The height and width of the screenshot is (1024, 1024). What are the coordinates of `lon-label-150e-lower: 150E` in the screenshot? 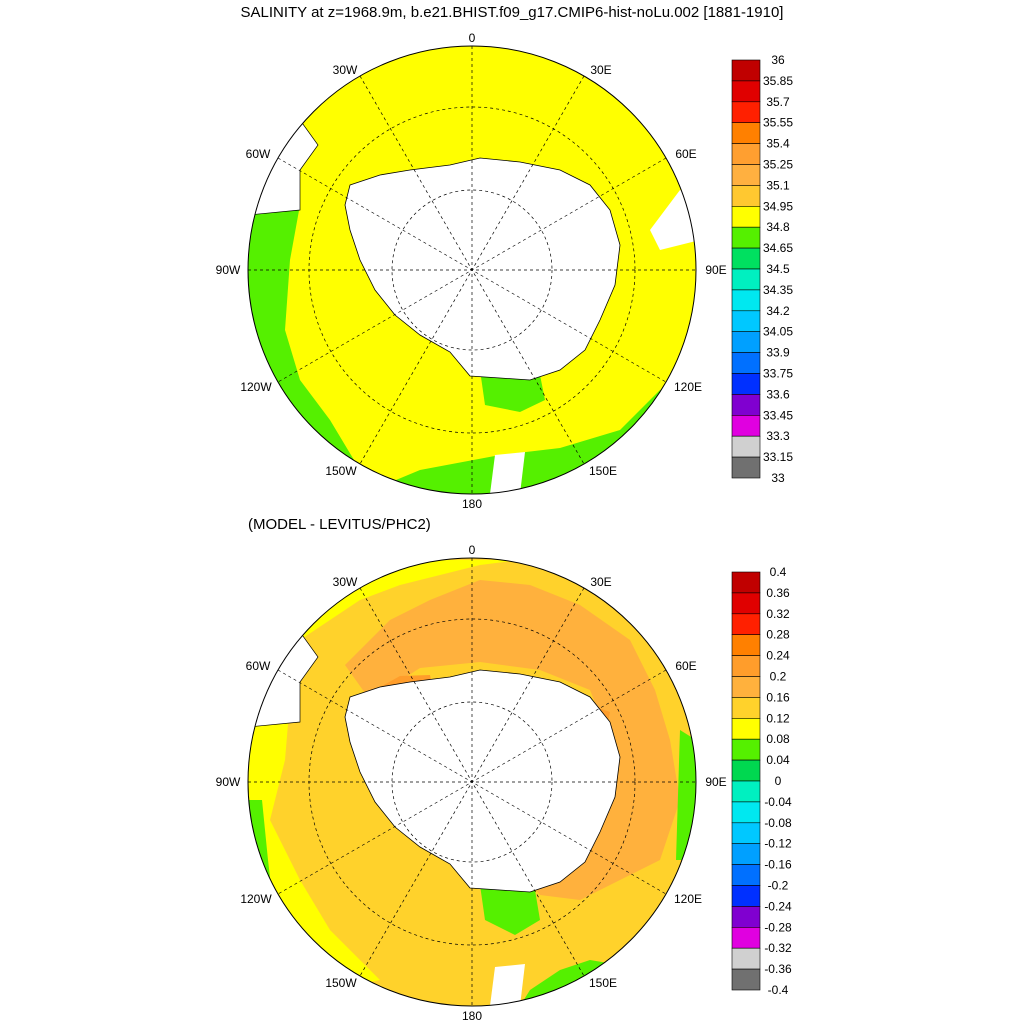 It's located at (603, 983).